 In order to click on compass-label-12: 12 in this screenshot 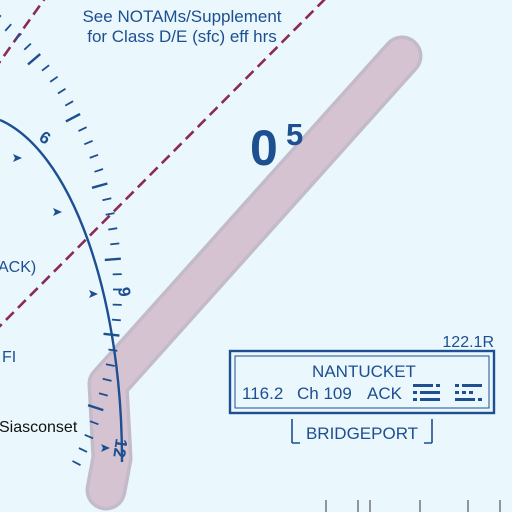, I will do `click(119, 447)`.